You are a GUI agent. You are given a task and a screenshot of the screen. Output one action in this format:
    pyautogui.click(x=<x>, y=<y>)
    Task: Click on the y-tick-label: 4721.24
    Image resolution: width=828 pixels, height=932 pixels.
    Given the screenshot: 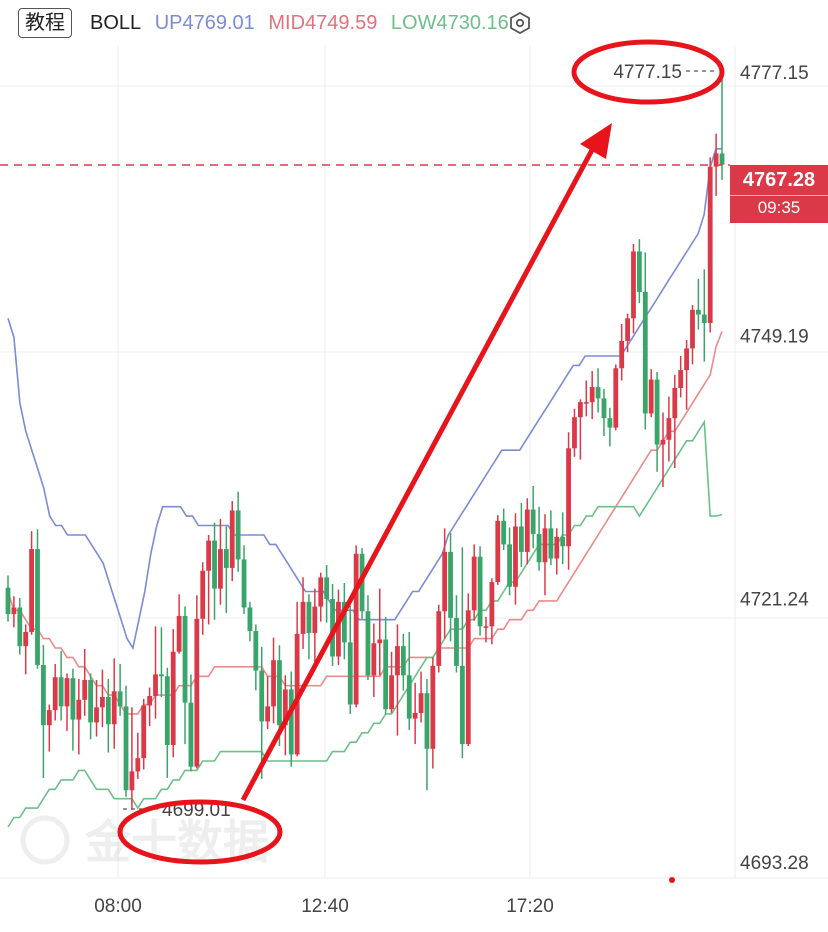 What is the action you would take?
    pyautogui.click(x=774, y=600)
    